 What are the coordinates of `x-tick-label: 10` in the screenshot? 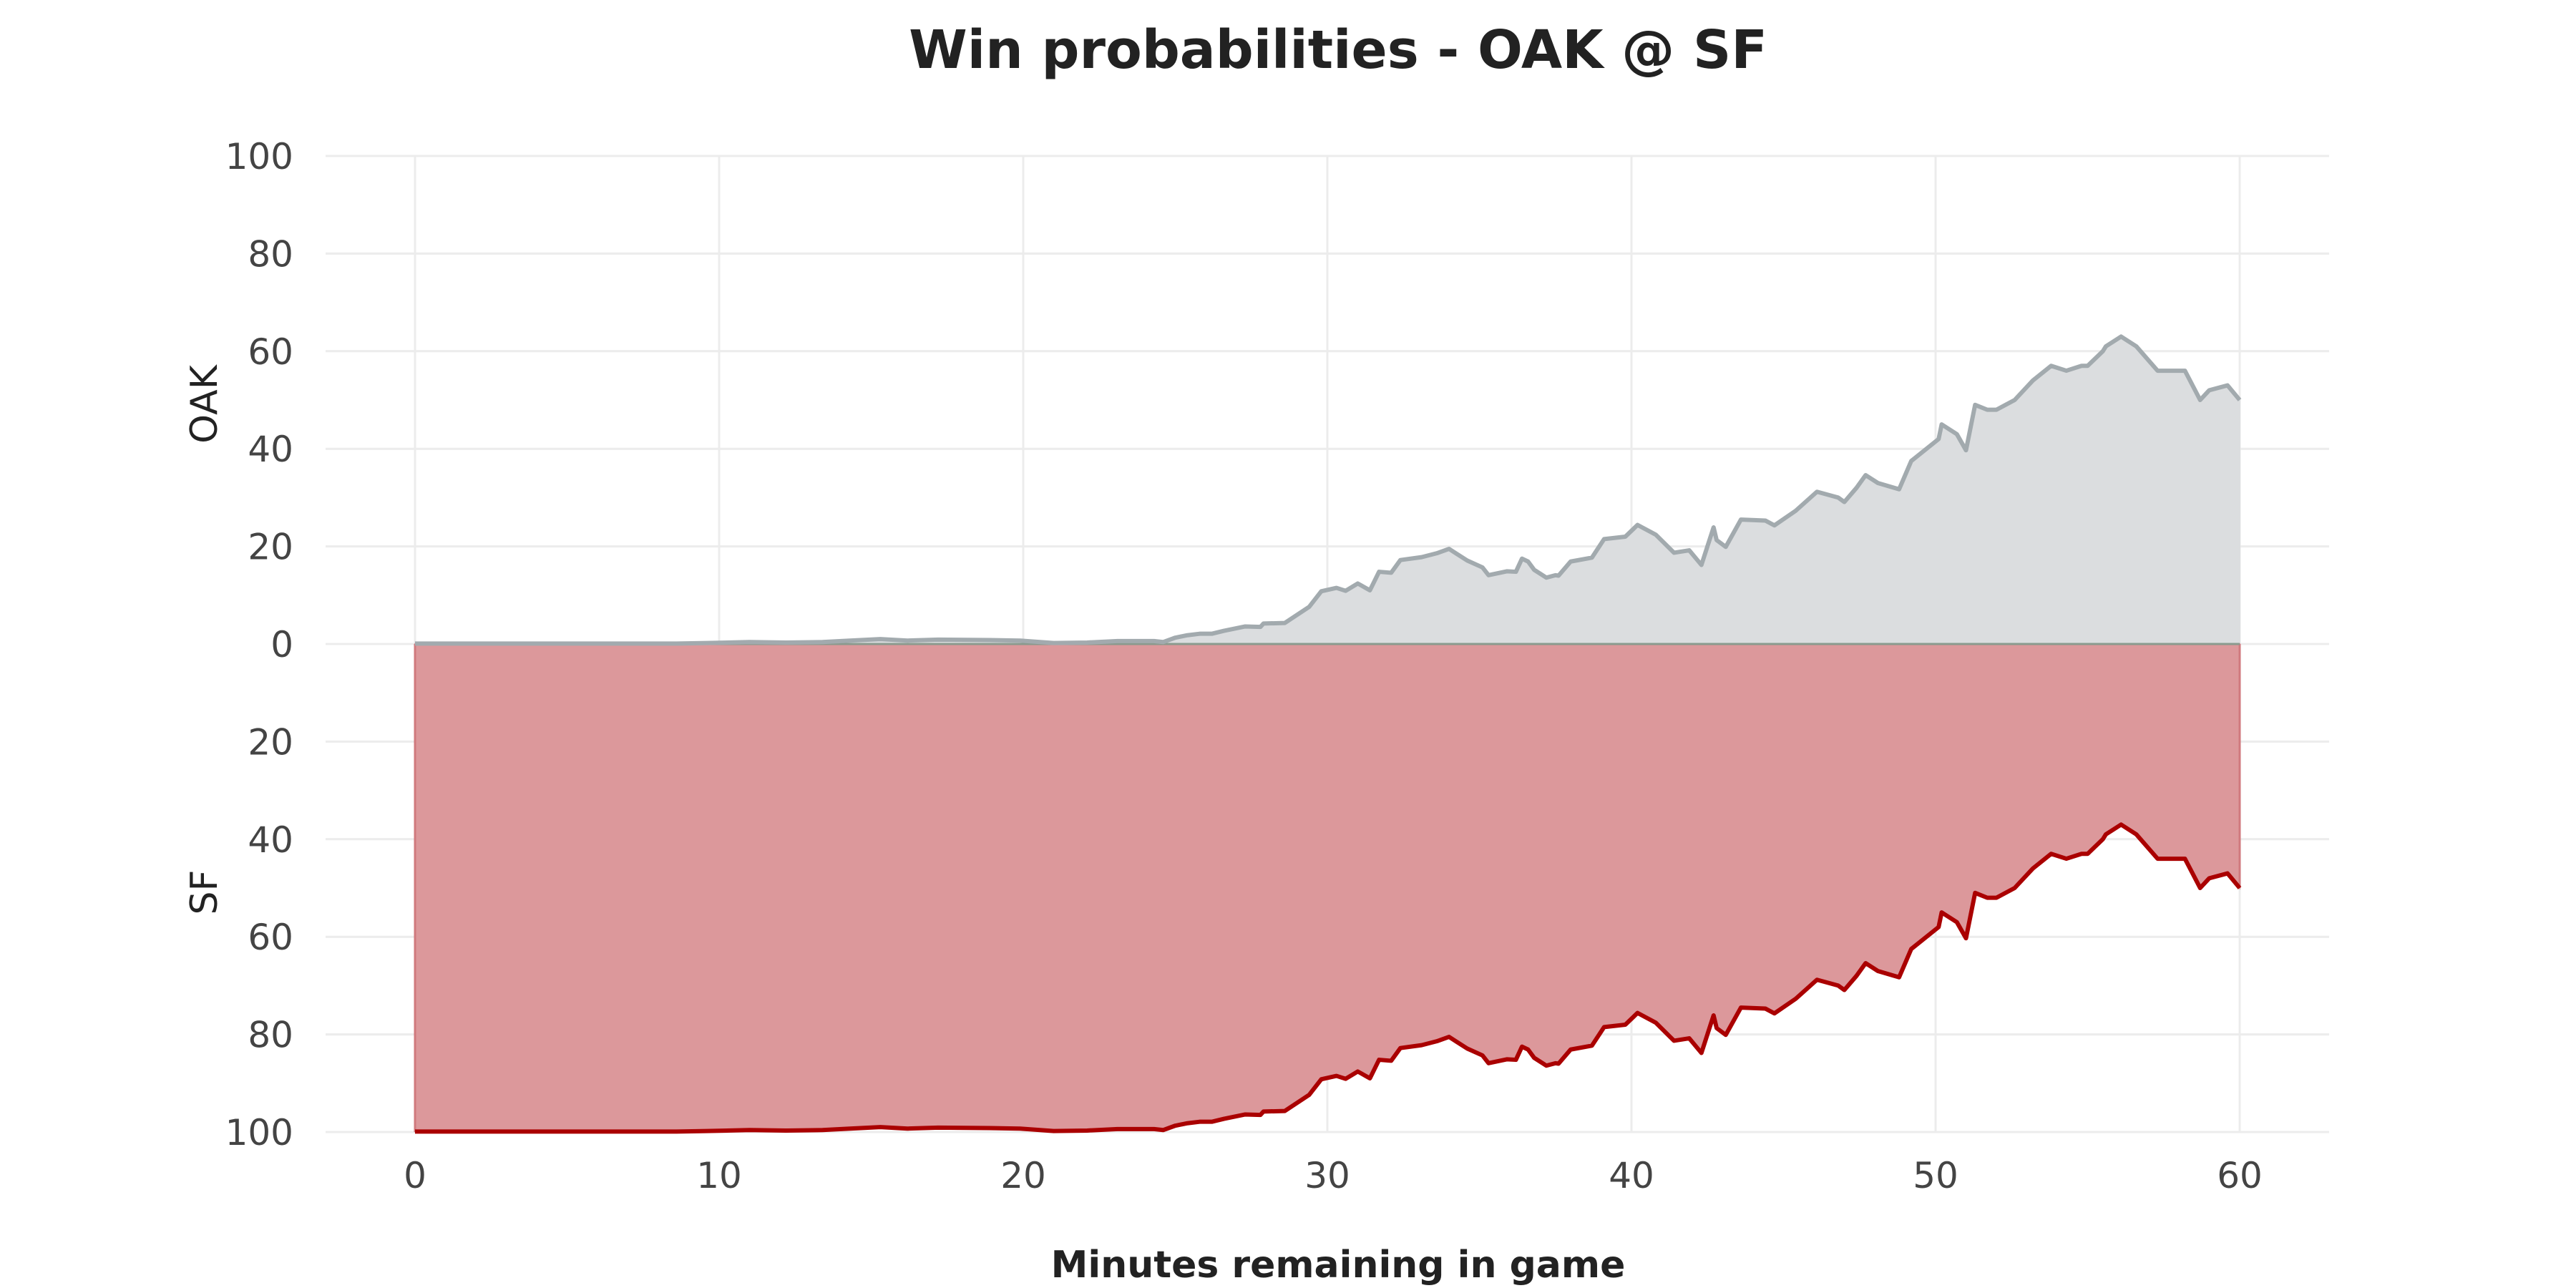 It's located at (719, 1175).